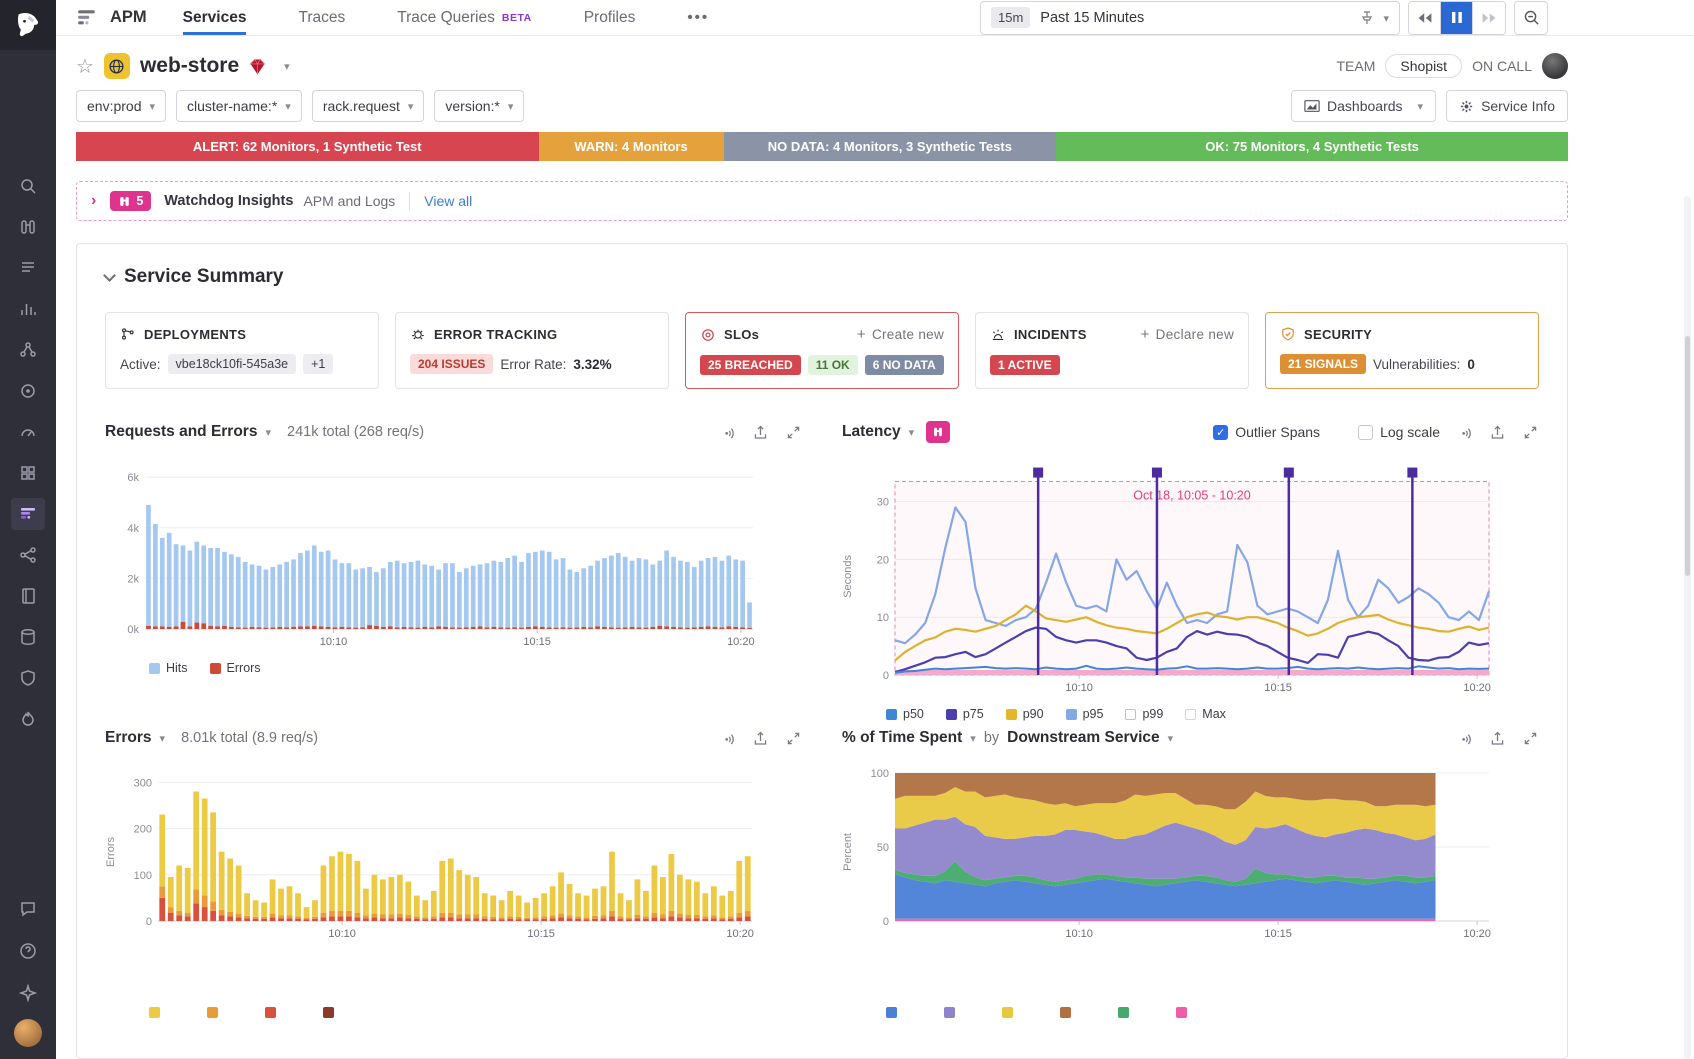  I want to click on rum-icon, so click(28, 432).